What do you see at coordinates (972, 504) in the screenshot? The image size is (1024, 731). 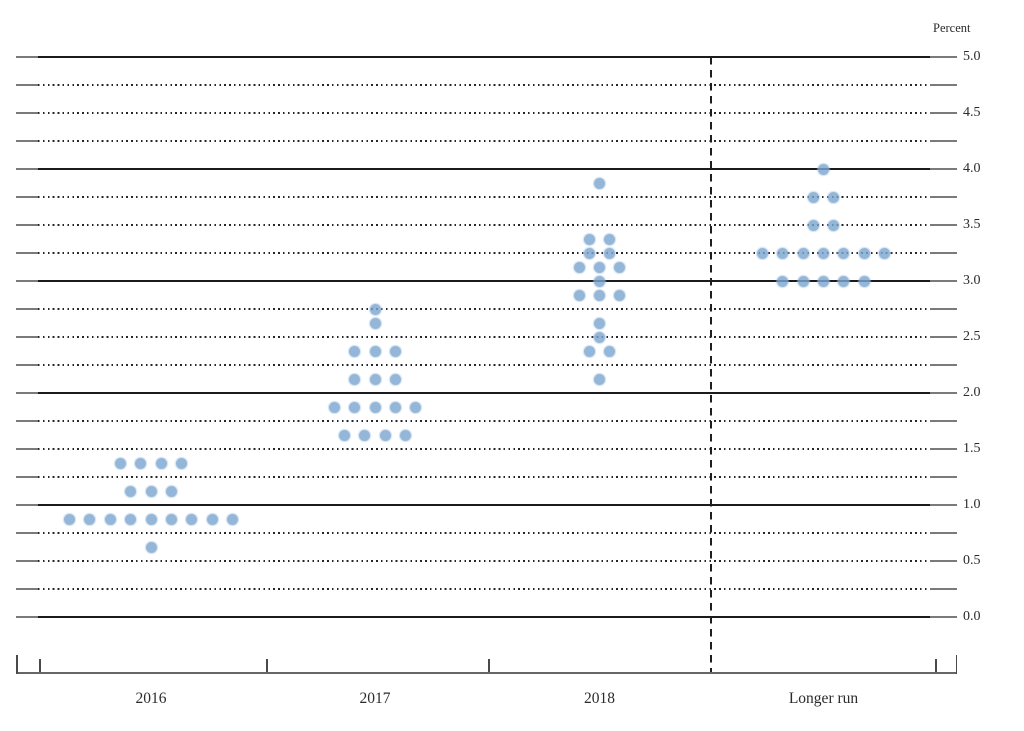 I see `y-axis-tick-label: 1.0` at bounding box center [972, 504].